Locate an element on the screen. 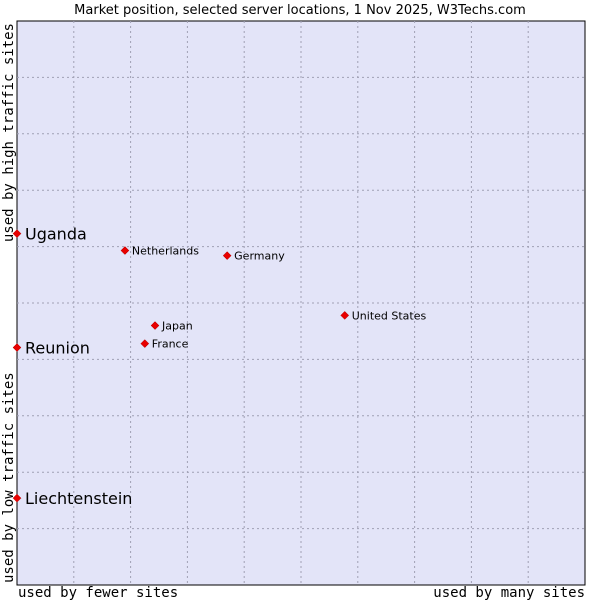  data-point-reunion: Reunion is located at coordinates (51, 348).